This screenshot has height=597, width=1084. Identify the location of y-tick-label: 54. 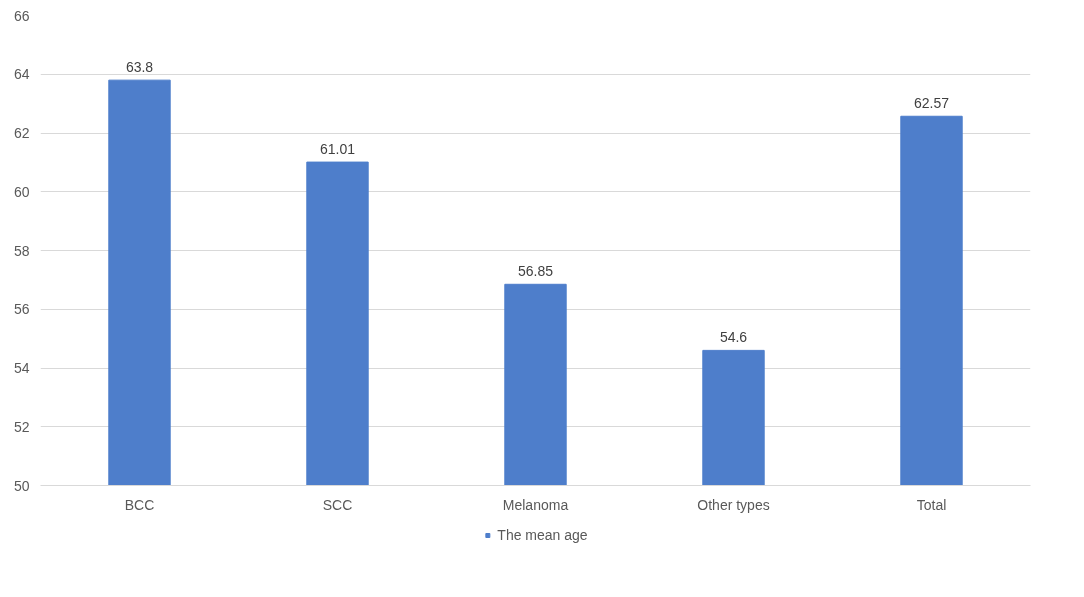
(21, 368).